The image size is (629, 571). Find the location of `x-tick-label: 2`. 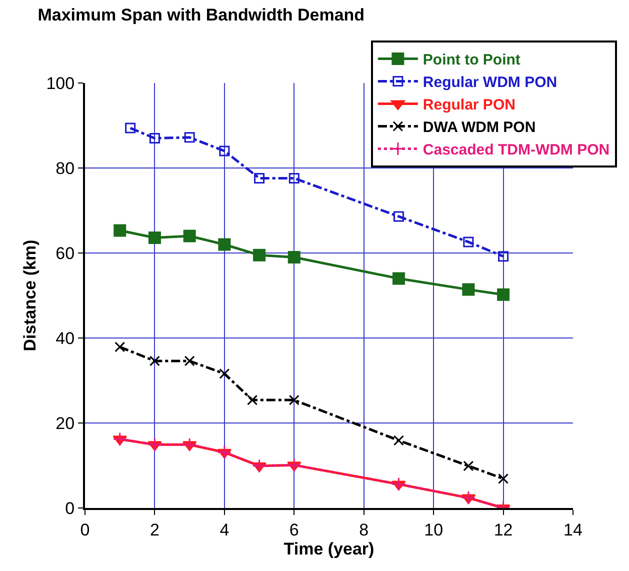

x-tick-label: 2 is located at coordinates (155, 530).